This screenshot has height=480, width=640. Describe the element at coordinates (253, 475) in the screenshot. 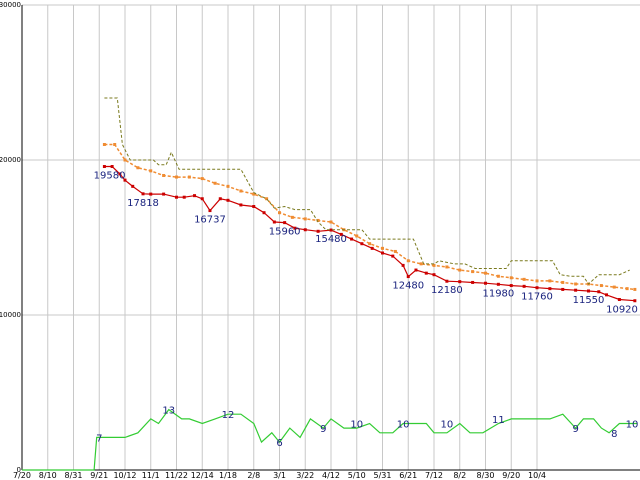

I see `x-tick-label: 2/8` at that location.